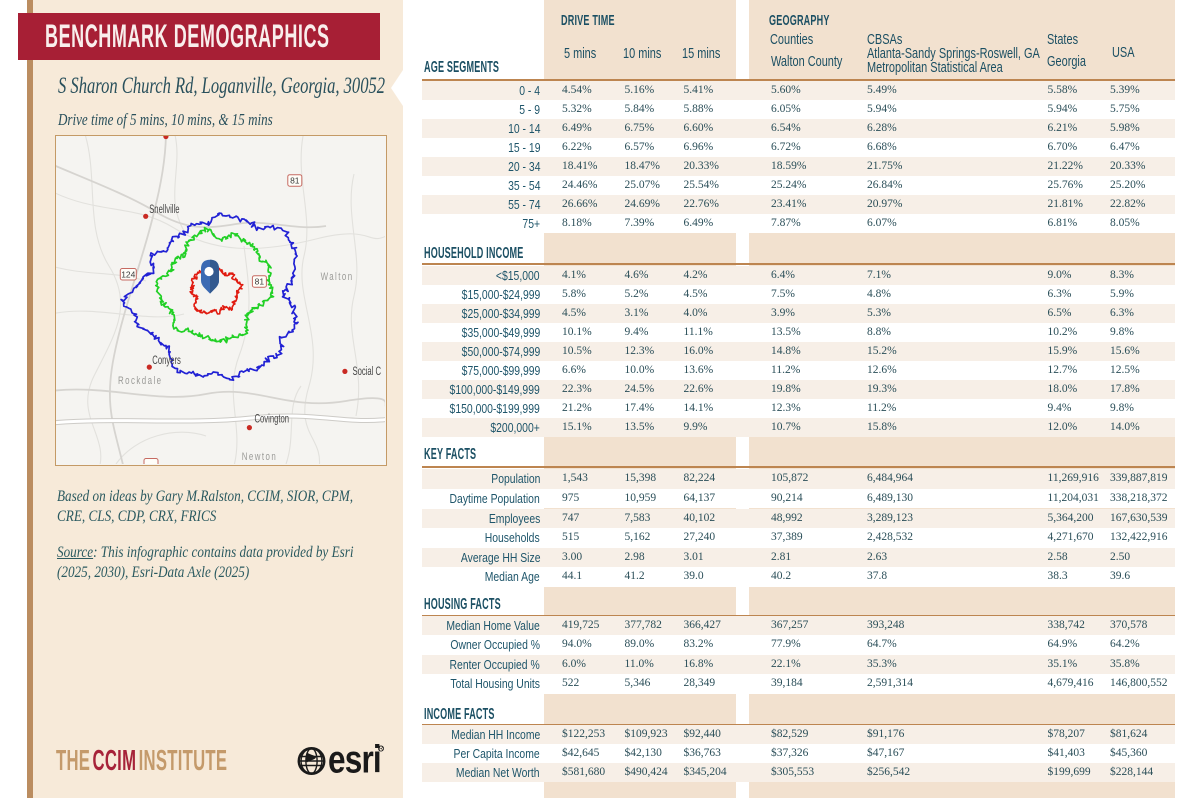 The image size is (1200, 798). What do you see at coordinates (336, 276) in the screenshot?
I see `svg-text: Walton` at bounding box center [336, 276].